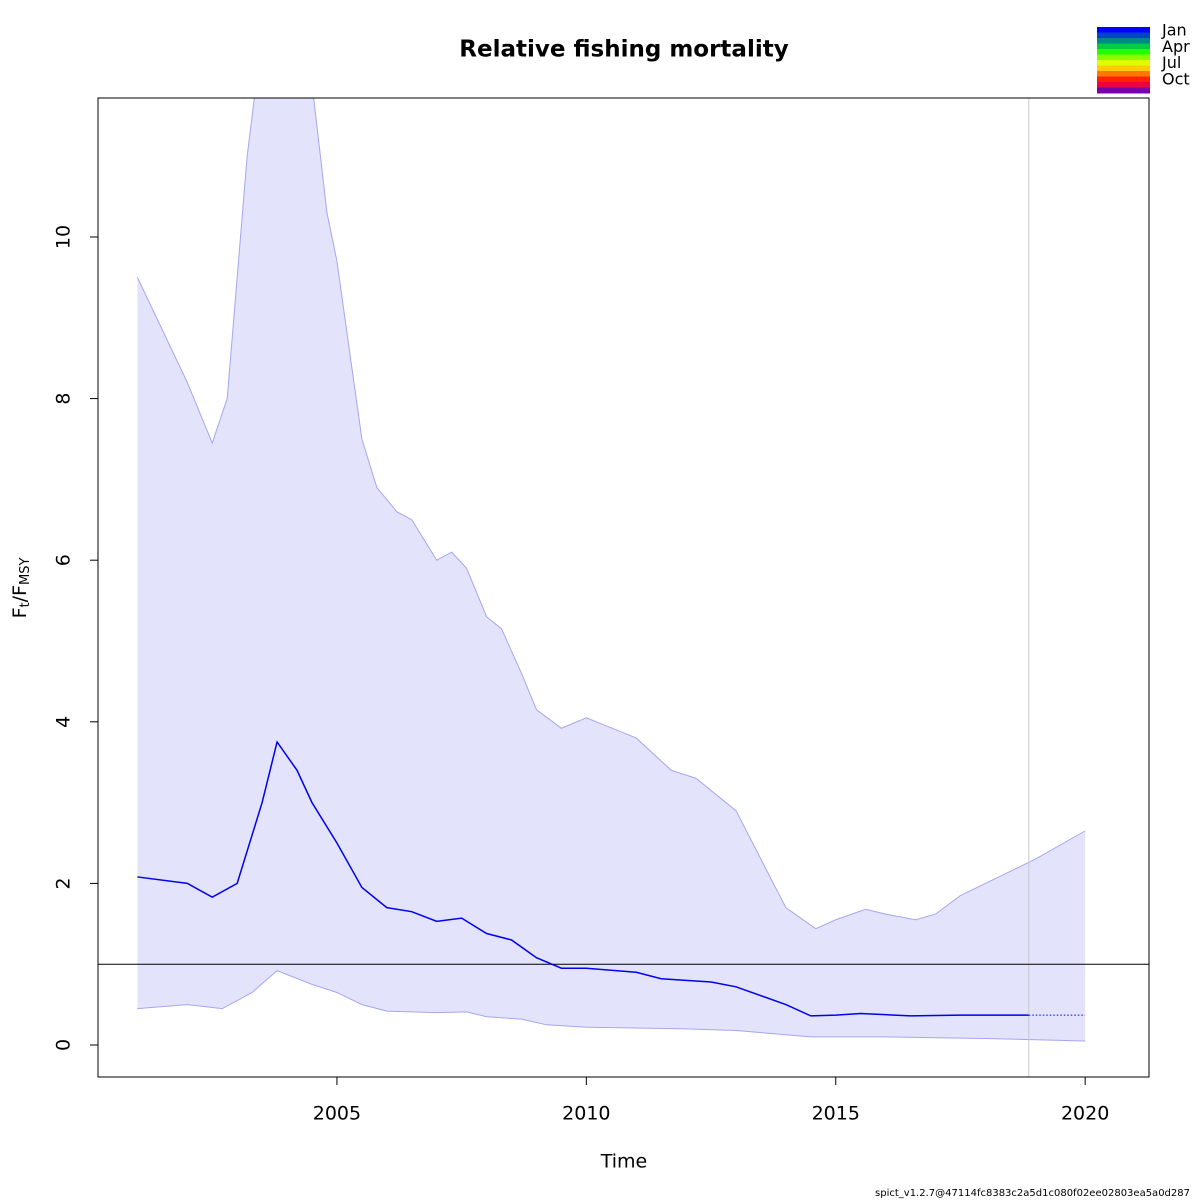  What do you see at coordinates (64, 560) in the screenshot?
I see `y-tick-label: 6` at bounding box center [64, 560].